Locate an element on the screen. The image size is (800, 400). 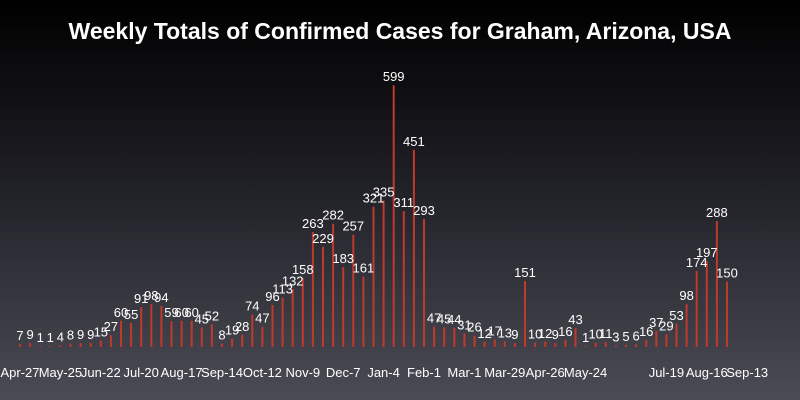
bar-data-label: 5 is located at coordinates (625, 336).